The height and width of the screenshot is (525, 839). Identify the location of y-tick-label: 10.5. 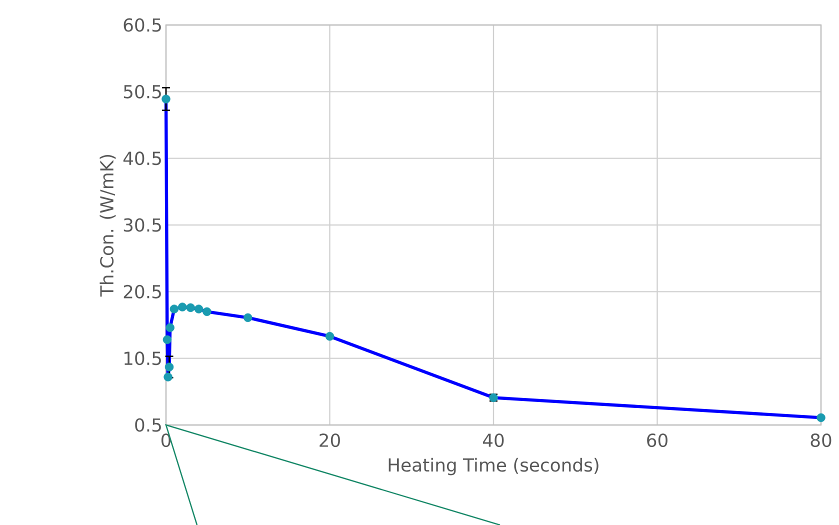
(142, 359).